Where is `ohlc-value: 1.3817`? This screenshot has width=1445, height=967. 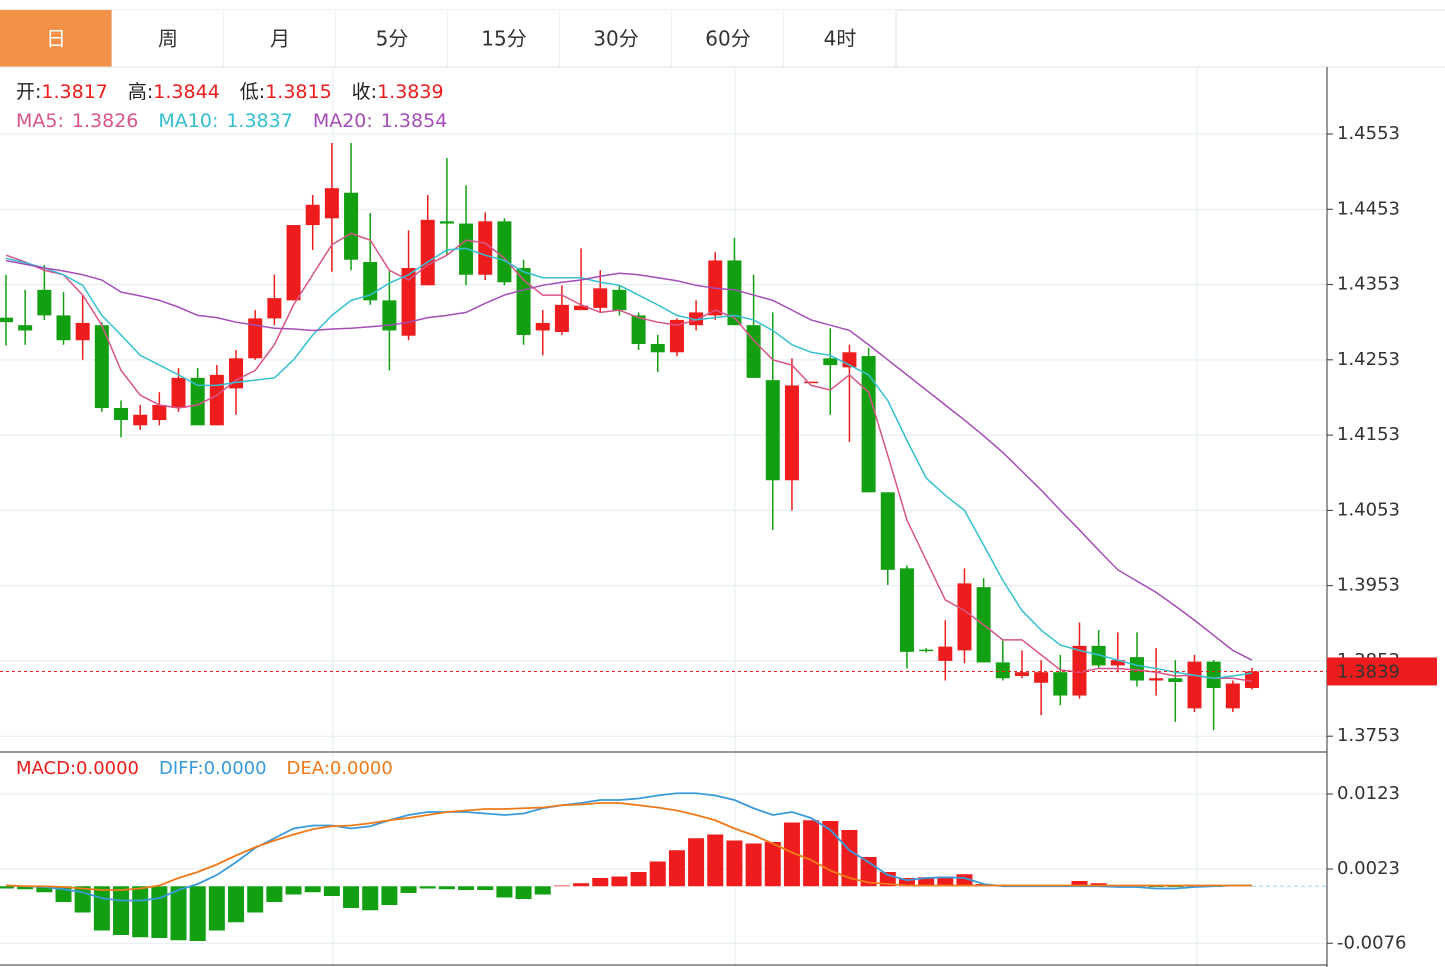 ohlc-value: 1.3817 is located at coordinates (74, 92).